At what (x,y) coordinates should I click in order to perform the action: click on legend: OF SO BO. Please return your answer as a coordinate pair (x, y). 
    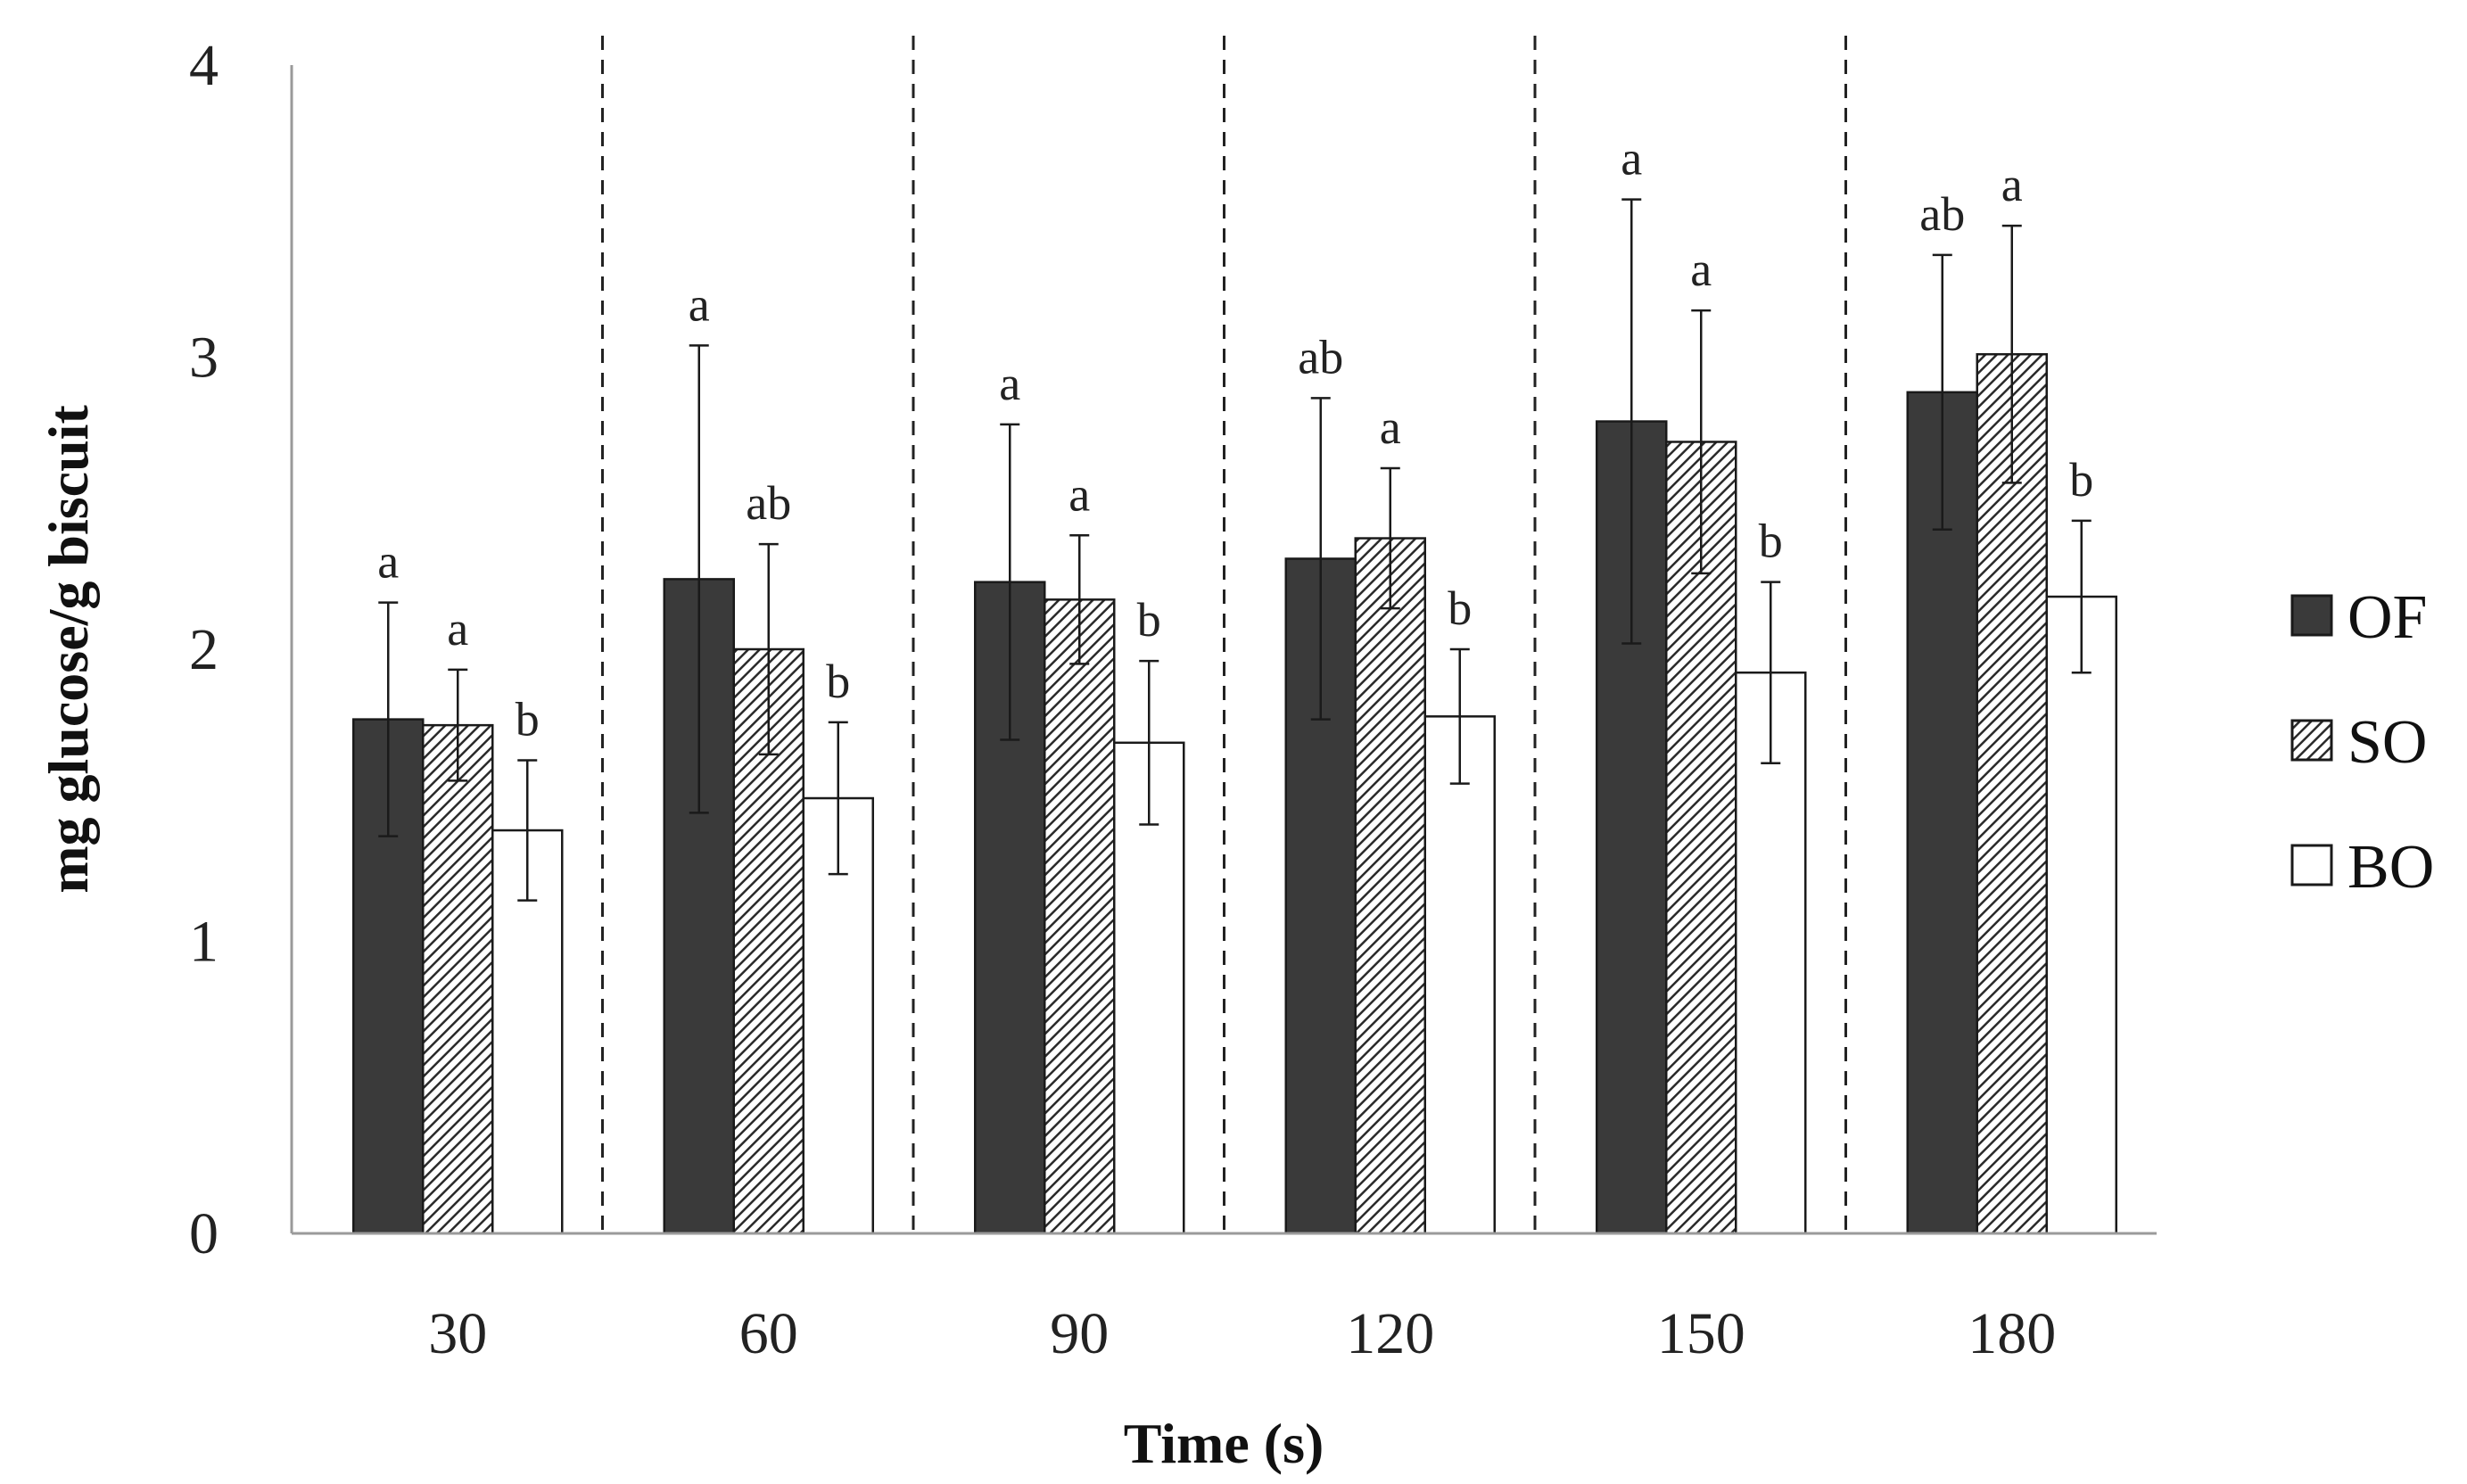
    Looking at the image, I should click on (2362, 742).